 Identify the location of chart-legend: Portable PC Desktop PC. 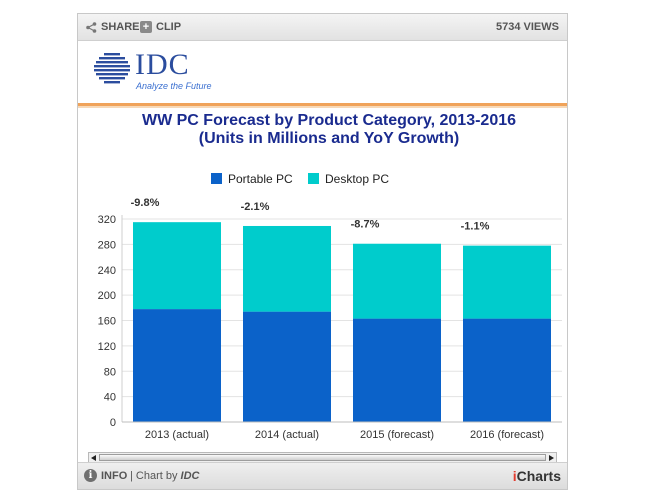
(300, 179).